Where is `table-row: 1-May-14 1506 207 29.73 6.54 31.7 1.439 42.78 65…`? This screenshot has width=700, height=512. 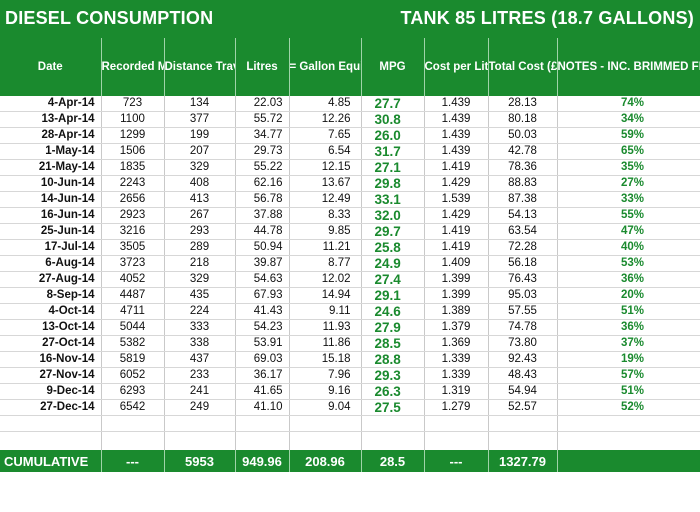
table-row: 1-May-14 1506 207 29.73 6.54 31.7 1.439 42.78 65… is located at coordinates (350, 151).